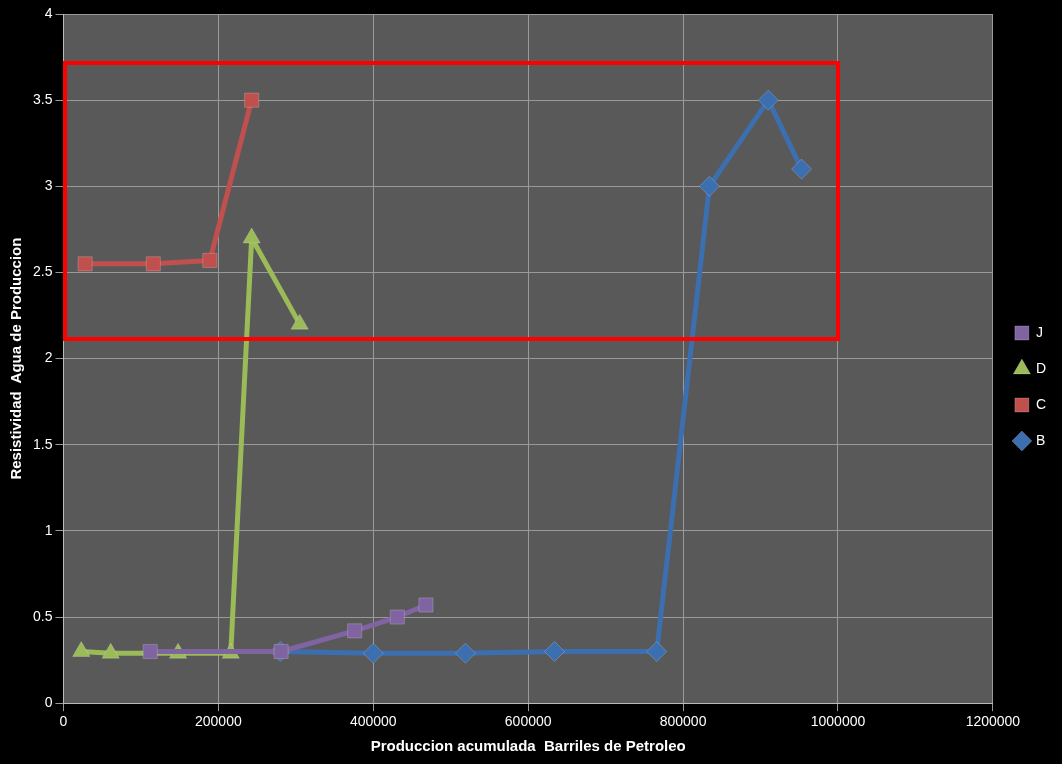 The image size is (1062, 764). Describe the element at coordinates (48, 12) in the screenshot. I see `y-tick-label: 4` at that location.